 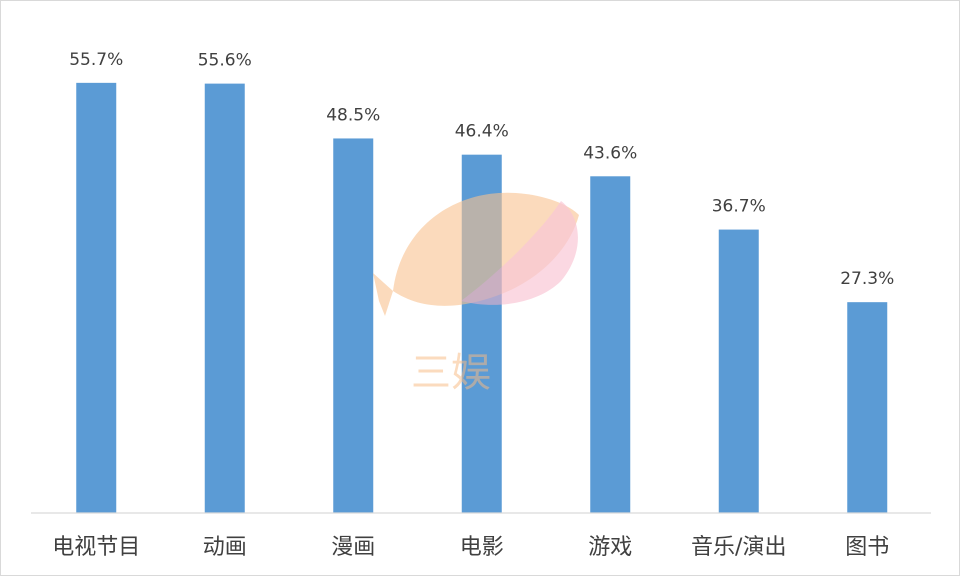 What do you see at coordinates (610, 547) in the screenshot?
I see `category-label-4: 游戏` at bounding box center [610, 547].